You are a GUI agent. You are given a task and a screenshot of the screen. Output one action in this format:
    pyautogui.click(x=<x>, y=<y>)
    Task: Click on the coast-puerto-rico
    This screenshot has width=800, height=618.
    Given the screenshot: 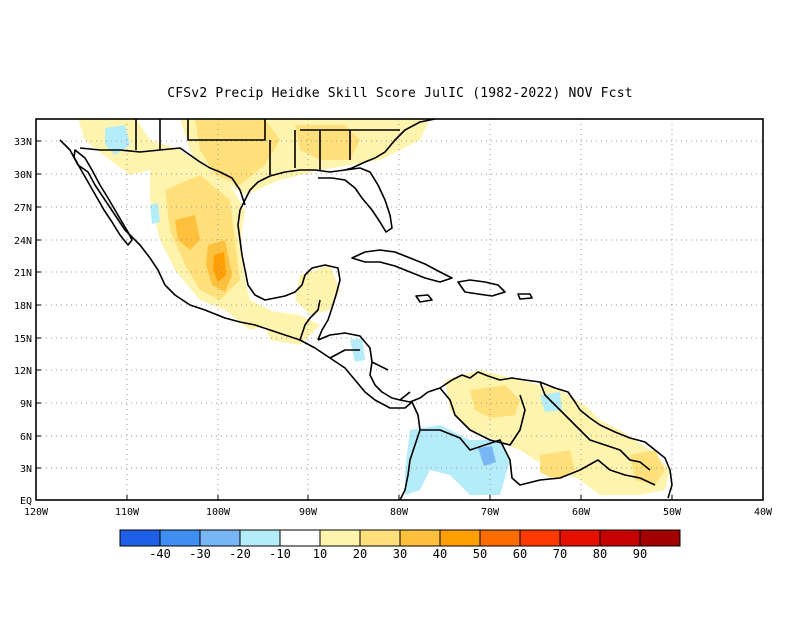 What is the action you would take?
    pyautogui.click(x=525, y=296)
    